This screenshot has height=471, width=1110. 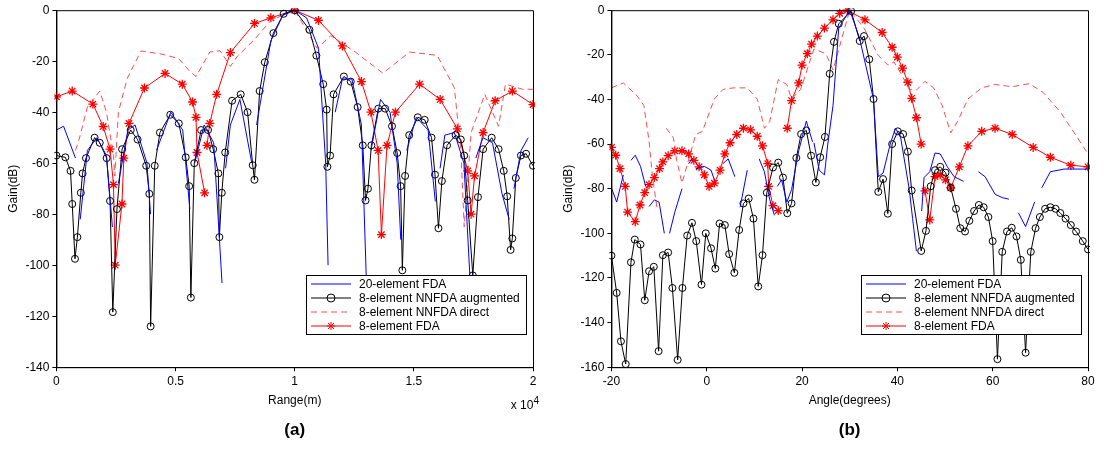 I want to click on text: x 10$^{4}$, so click(x=524, y=404).